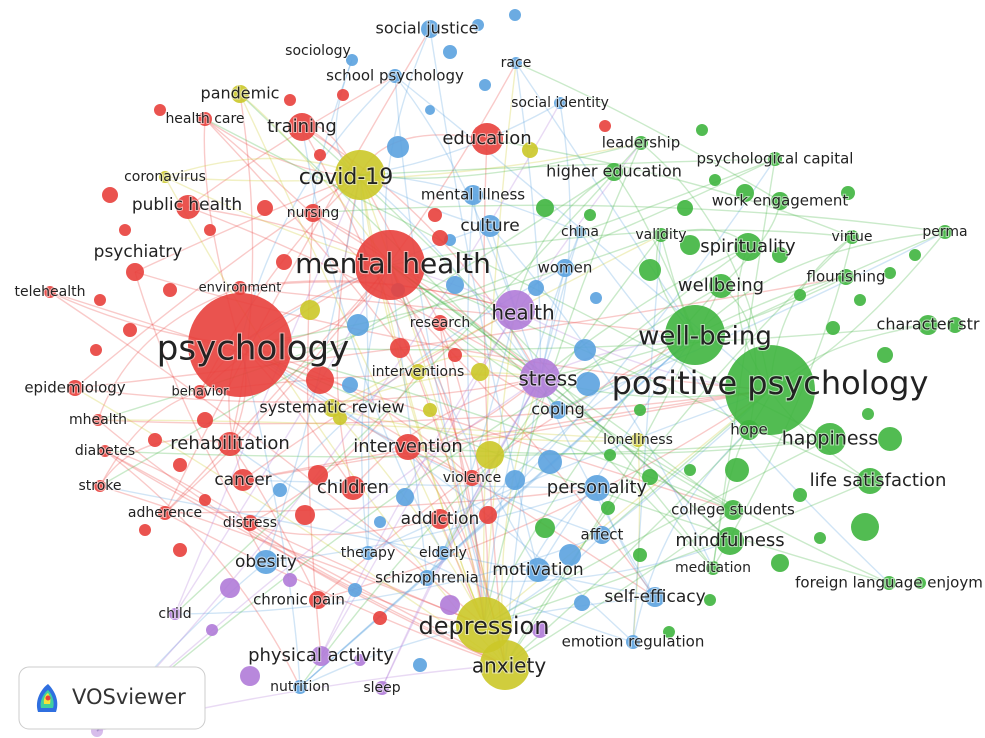 The image size is (985, 738). Describe the element at coordinates (253, 349) in the screenshot. I see `node-label: psychology` at that location.